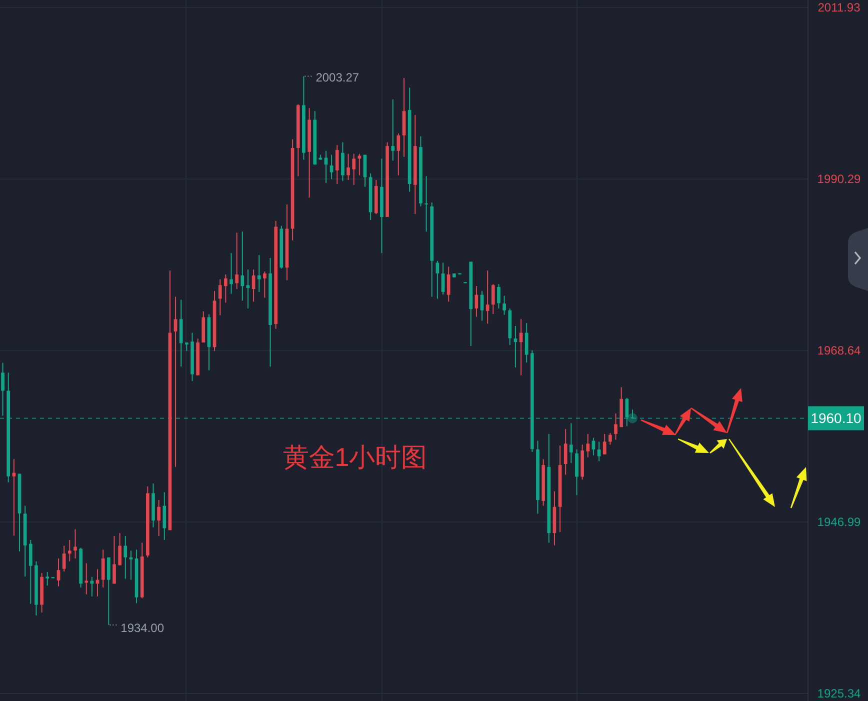 The image size is (868, 701). What do you see at coordinates (839, 7) in the screenshot?
I see `y-tick-label: 2011.93` at bounding box center [839, 7].